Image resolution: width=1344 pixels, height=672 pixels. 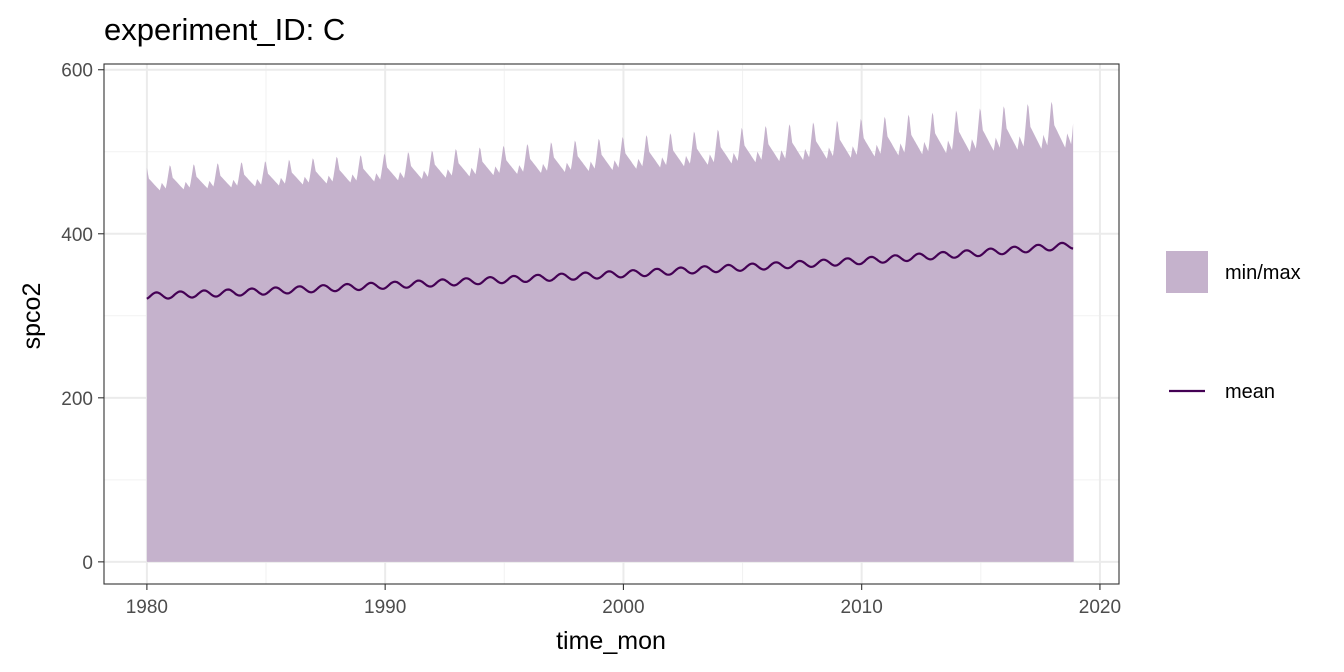 I want to click on x-tick-label: 1980, so click(x=147, y=607).